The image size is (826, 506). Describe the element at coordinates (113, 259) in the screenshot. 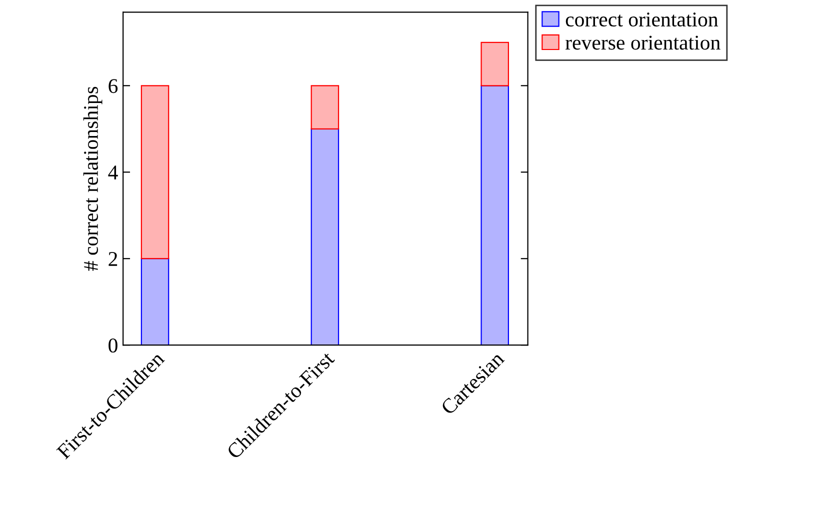

I see `y-tick-label: 2` at that location.